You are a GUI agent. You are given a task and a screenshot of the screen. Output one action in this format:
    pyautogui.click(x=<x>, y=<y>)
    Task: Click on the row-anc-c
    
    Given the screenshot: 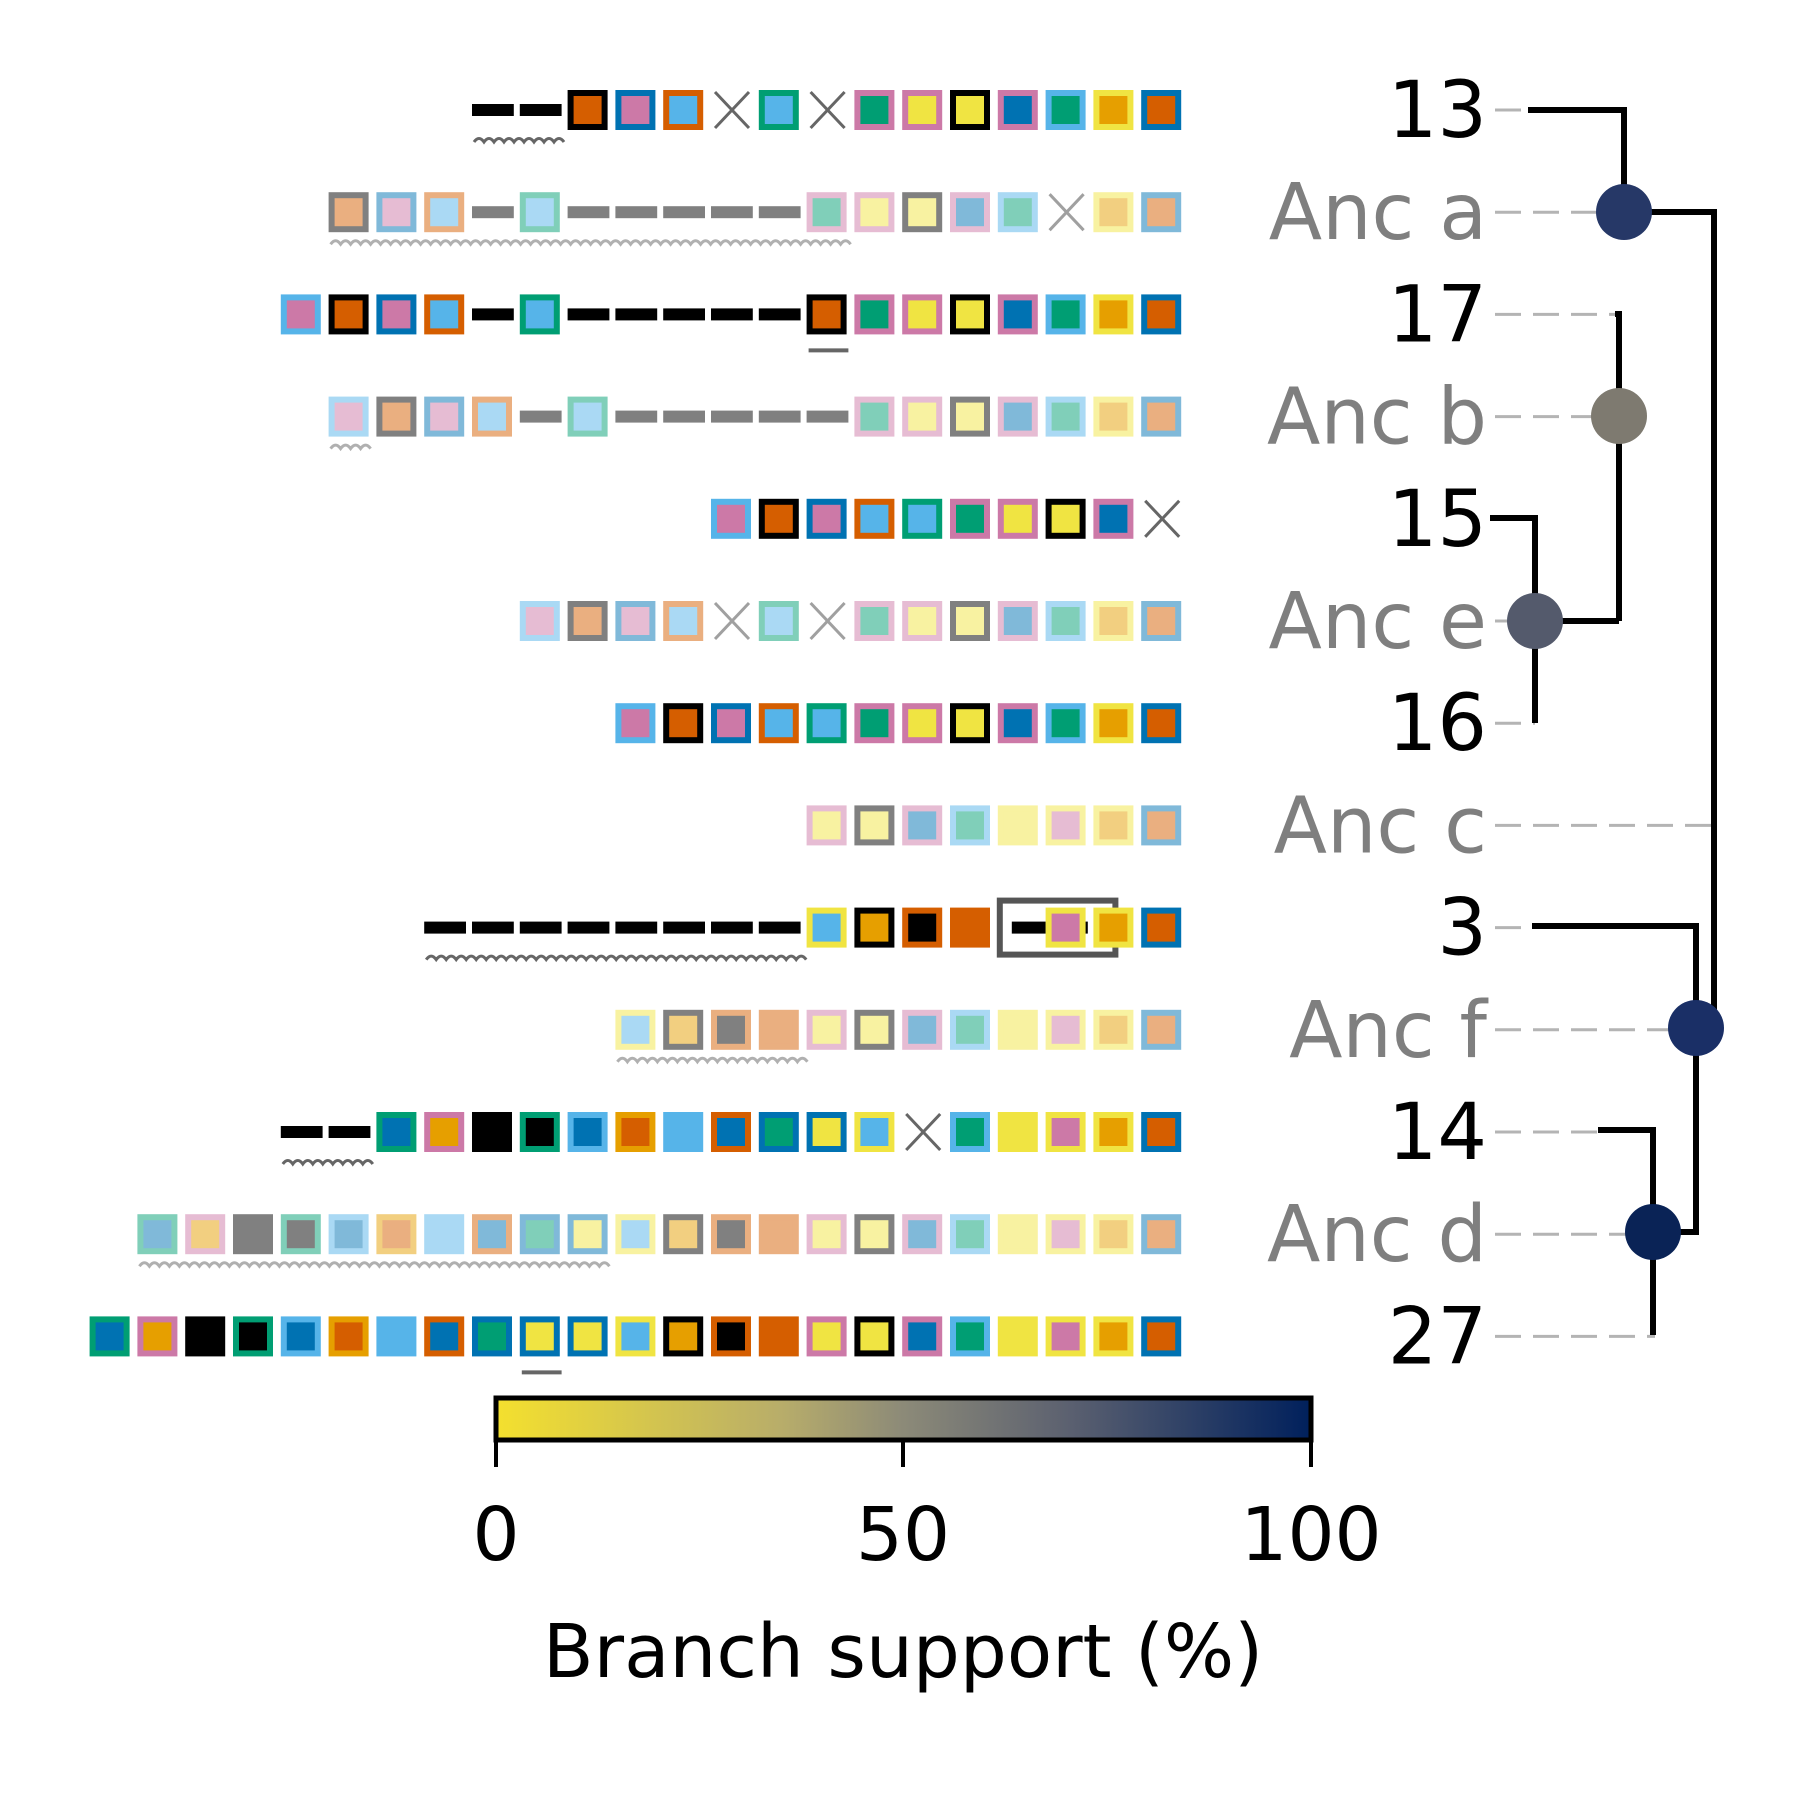 What is the action you would take?
    pyautogui.click(x=994, y=825)
    